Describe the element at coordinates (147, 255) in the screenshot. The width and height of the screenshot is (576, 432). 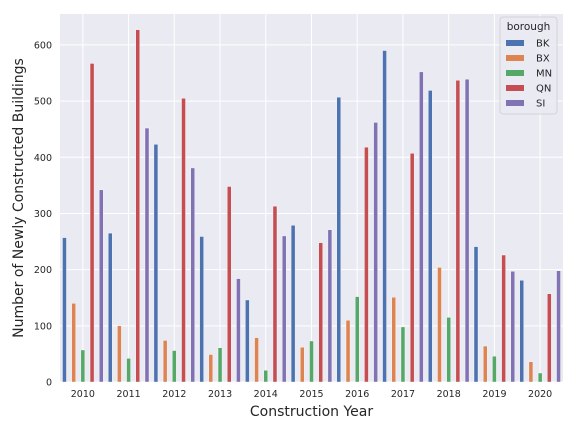
I see `bar-si-2011` at that location.